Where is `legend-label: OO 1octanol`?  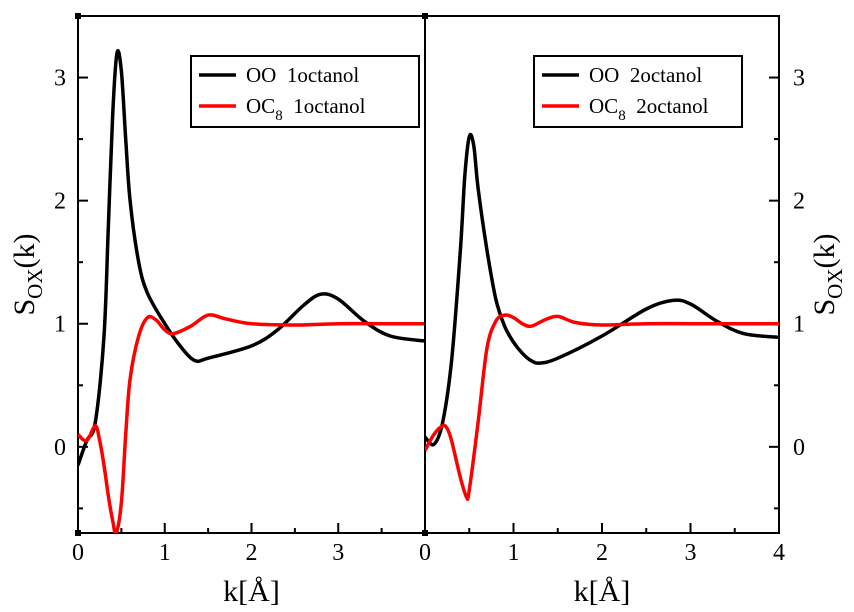
legend-label: OO 1octanol is located at coordinates (302, 75).